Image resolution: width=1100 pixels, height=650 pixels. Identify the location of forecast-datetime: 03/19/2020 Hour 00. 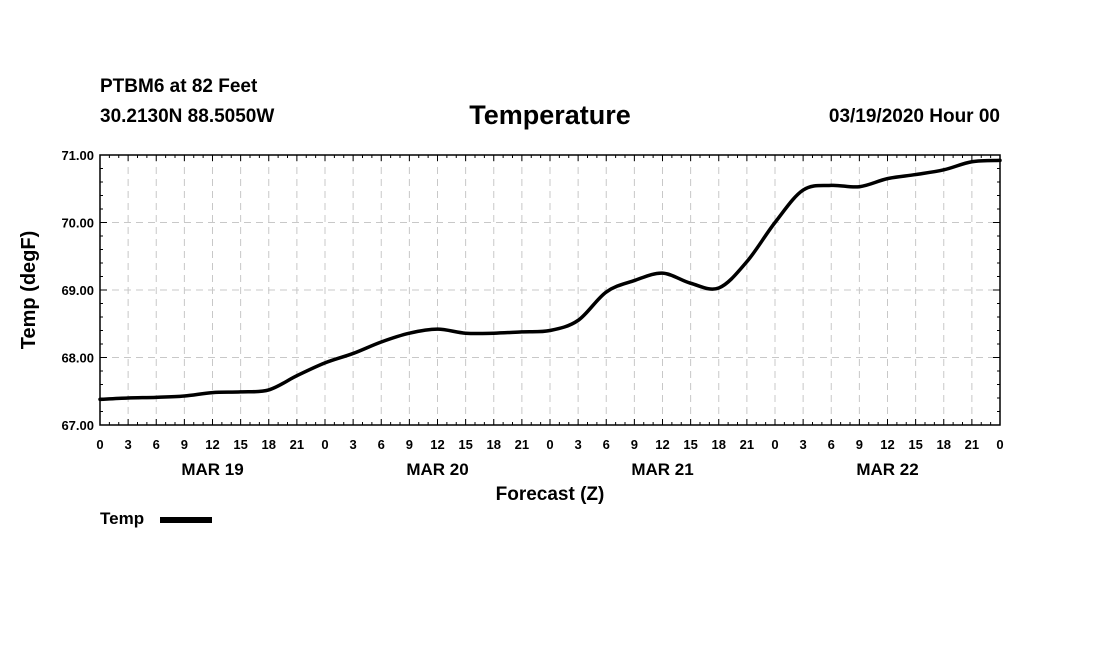
(914, 116).